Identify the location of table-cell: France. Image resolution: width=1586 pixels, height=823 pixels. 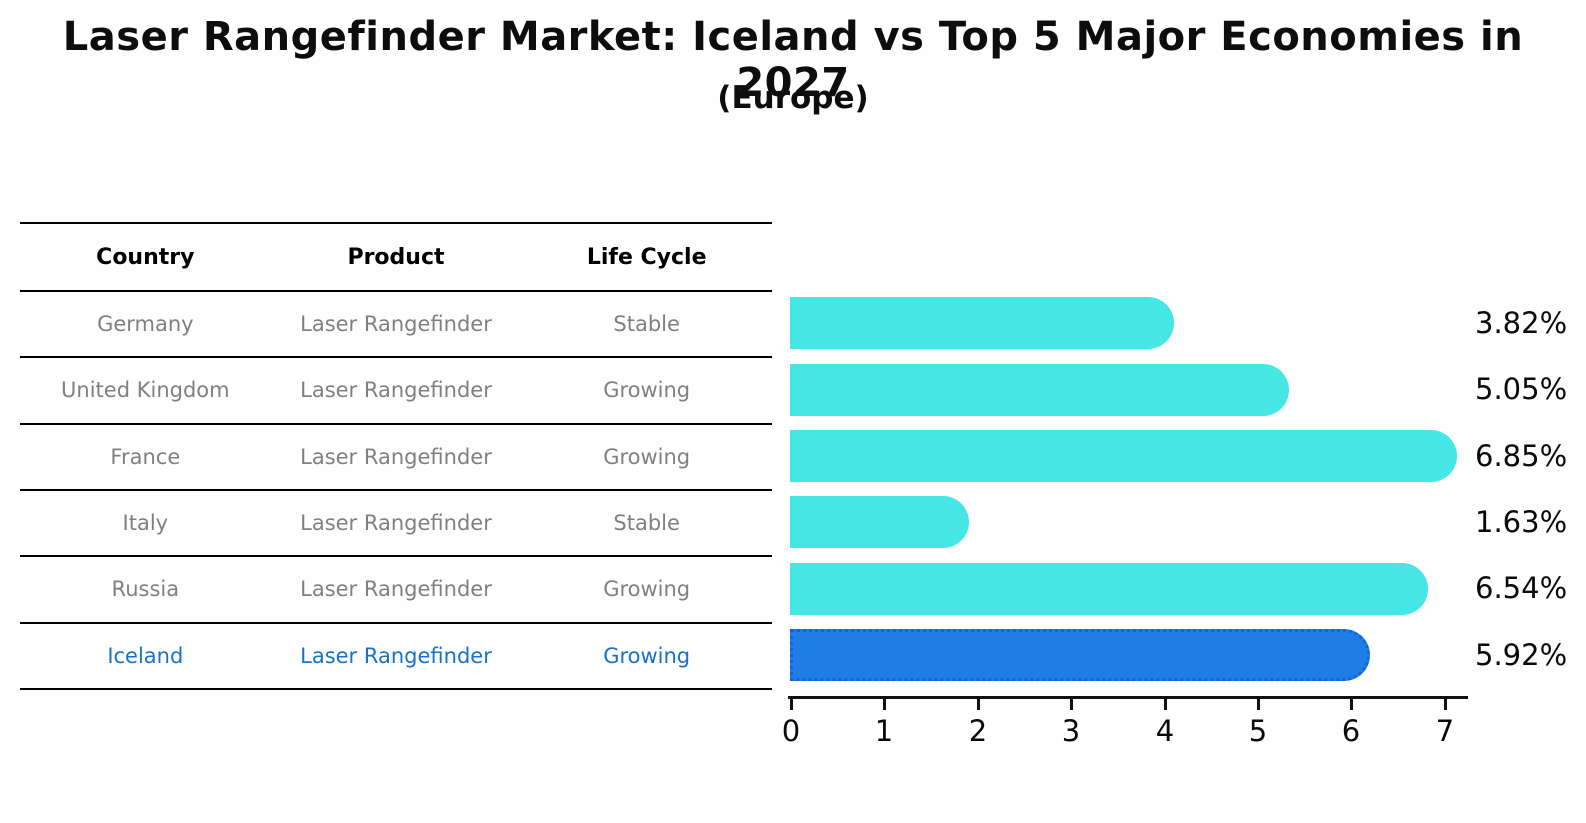
(145, 456).